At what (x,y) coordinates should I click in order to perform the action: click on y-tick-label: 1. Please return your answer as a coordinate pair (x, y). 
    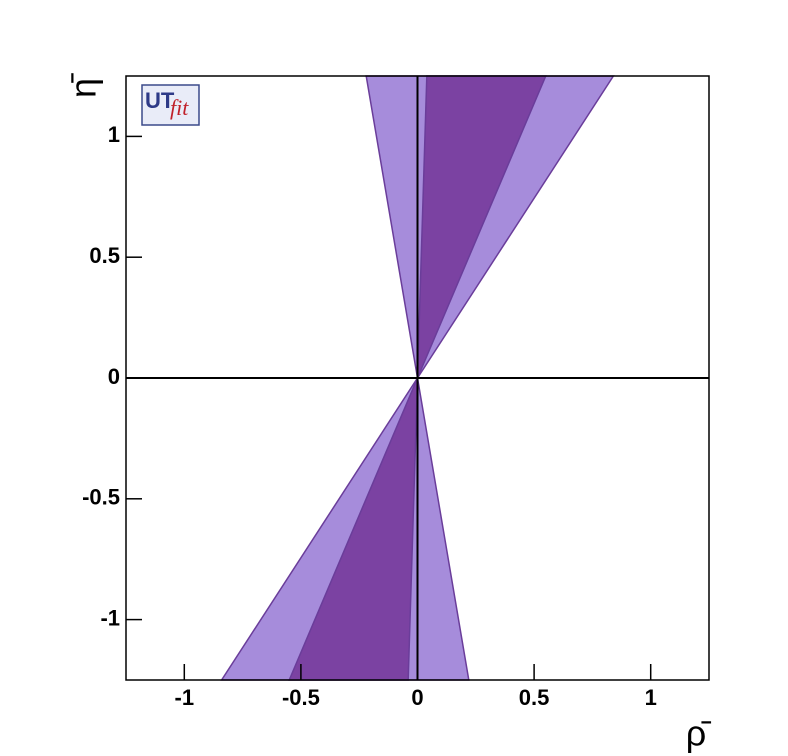
    Looking at the image, I should click on (114, 134).